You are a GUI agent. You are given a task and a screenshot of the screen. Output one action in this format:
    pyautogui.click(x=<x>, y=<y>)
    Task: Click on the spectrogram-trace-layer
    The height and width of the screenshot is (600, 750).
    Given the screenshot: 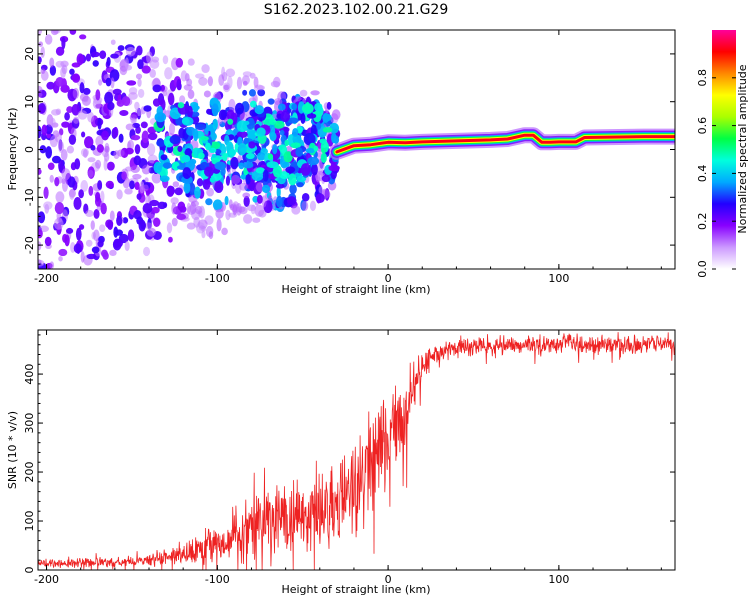 What is the action you would take?
    pyautogui.click(x=505, y=143)
    